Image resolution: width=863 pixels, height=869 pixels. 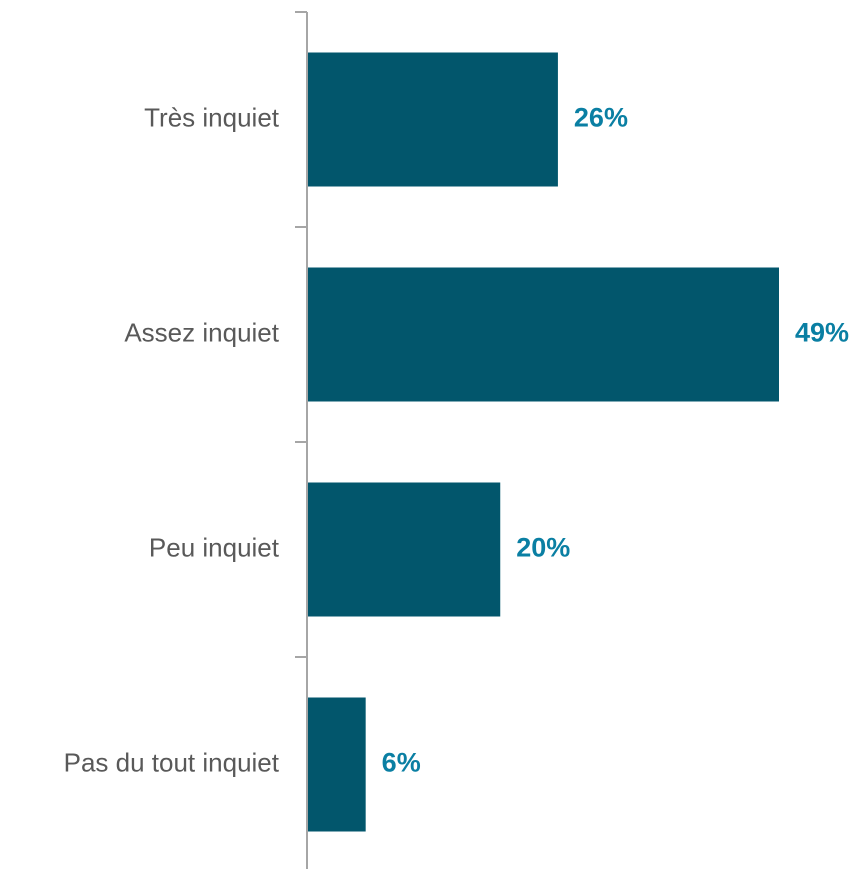 I want to click on category-label: Très inquiet, so click(x=212, y=117).